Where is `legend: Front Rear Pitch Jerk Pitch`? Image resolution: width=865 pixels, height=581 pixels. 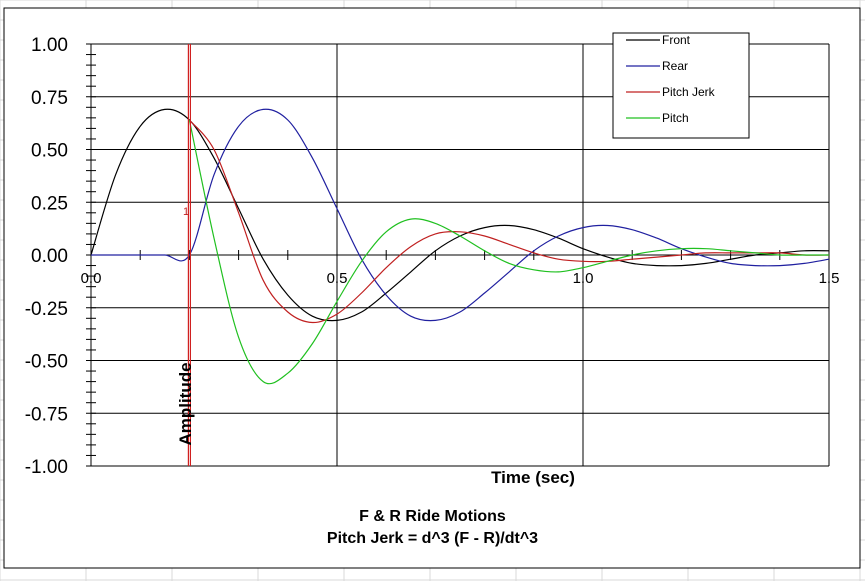 legend: Front Rear Pitch Jerk Pitch is located at coordinates (681, 85).